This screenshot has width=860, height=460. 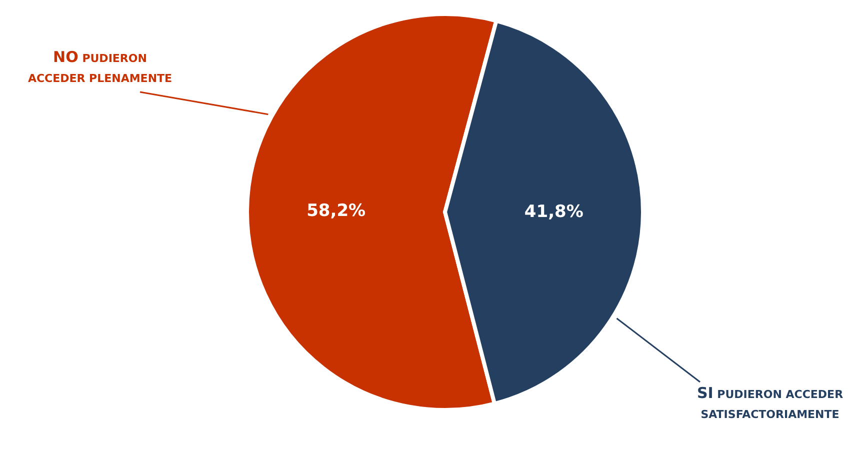 I want to click on data-label: 41,8%, so click(x=554, y=212).